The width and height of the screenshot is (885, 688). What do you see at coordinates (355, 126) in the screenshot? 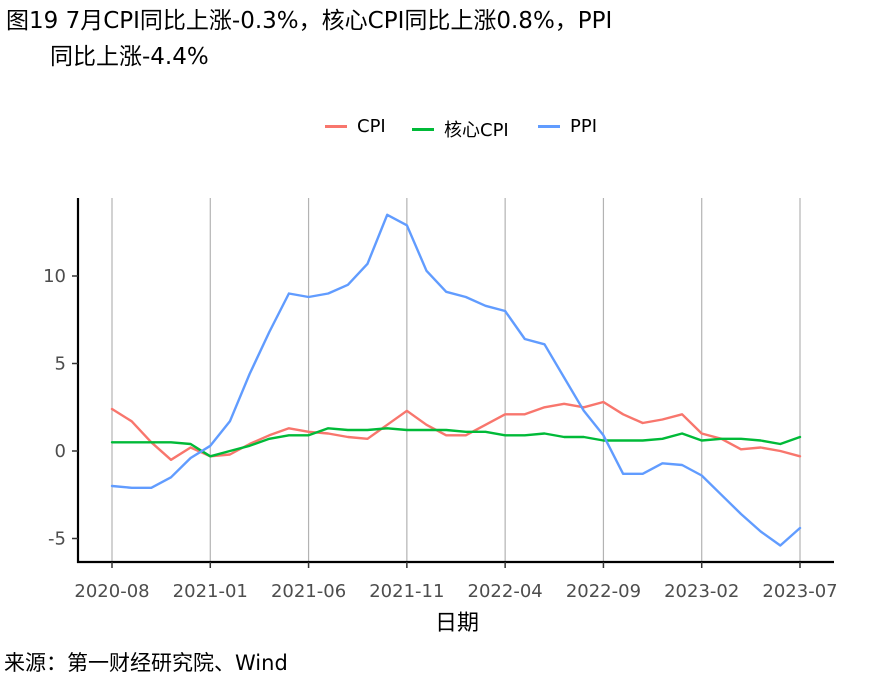
I see `legend-item-cpi: CPI` at bounding box center [355, 126].